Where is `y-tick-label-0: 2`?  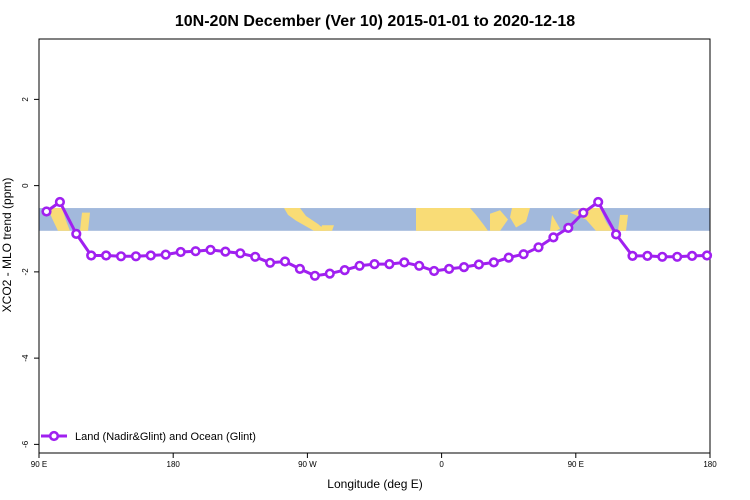 y-tick-label-0: 2 is located at coordinates (25, 99).